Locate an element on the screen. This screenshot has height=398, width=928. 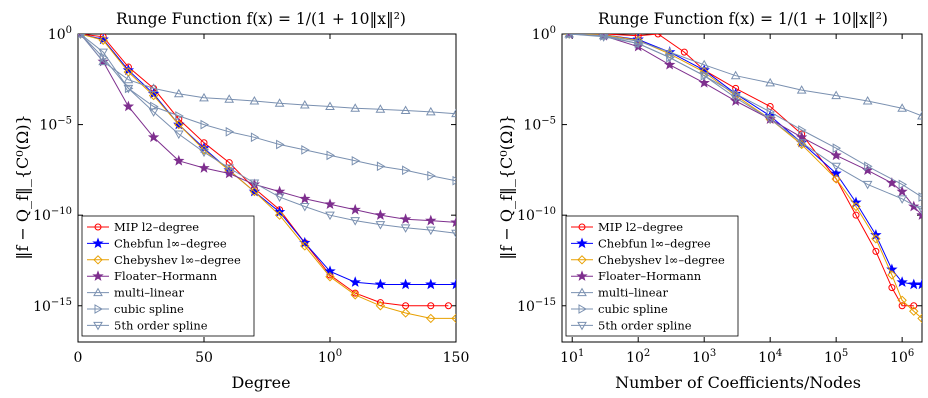
x-axis-label: Degree is located at coordinates (260, 382).